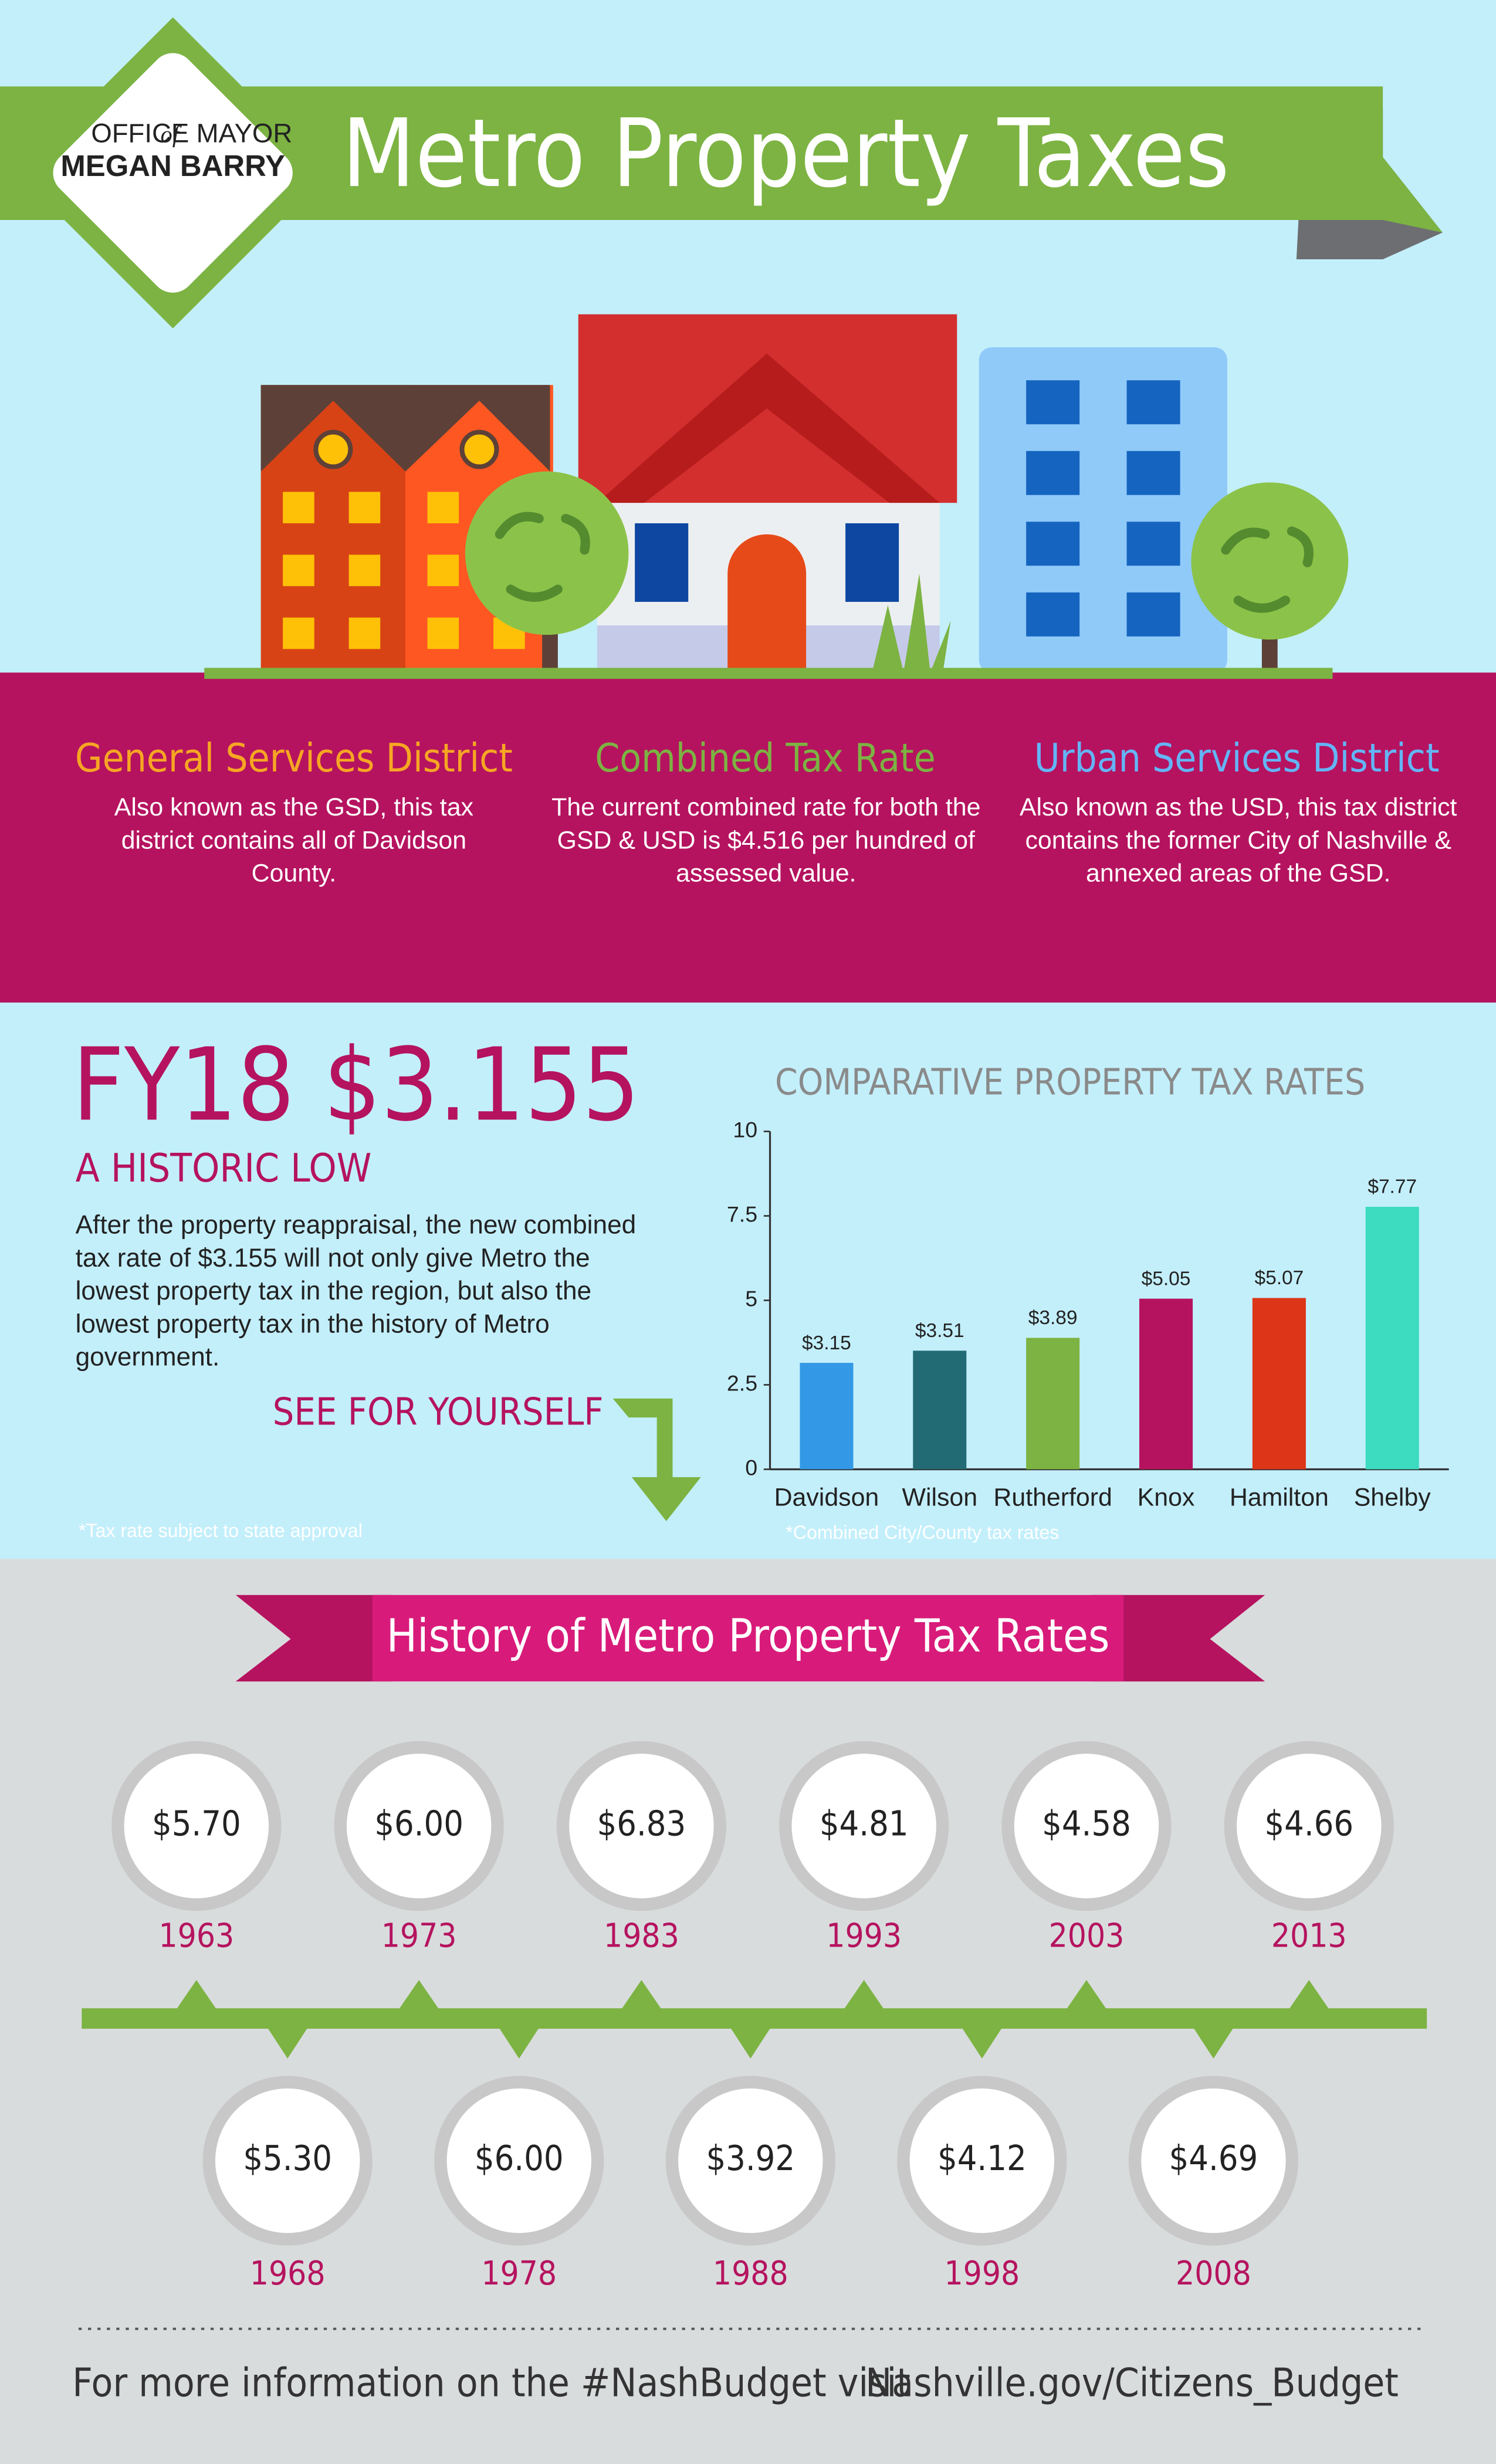 This screenshot has height=2464, width=1496. I want to click on year: 1973, so click(419, 1936).